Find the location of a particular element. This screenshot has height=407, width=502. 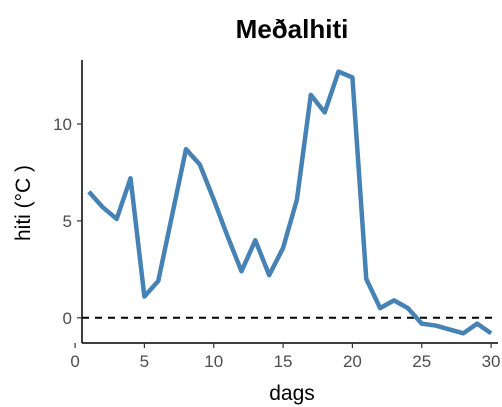

y-axis: 0 5 10 is located at coordinates (68, 201).